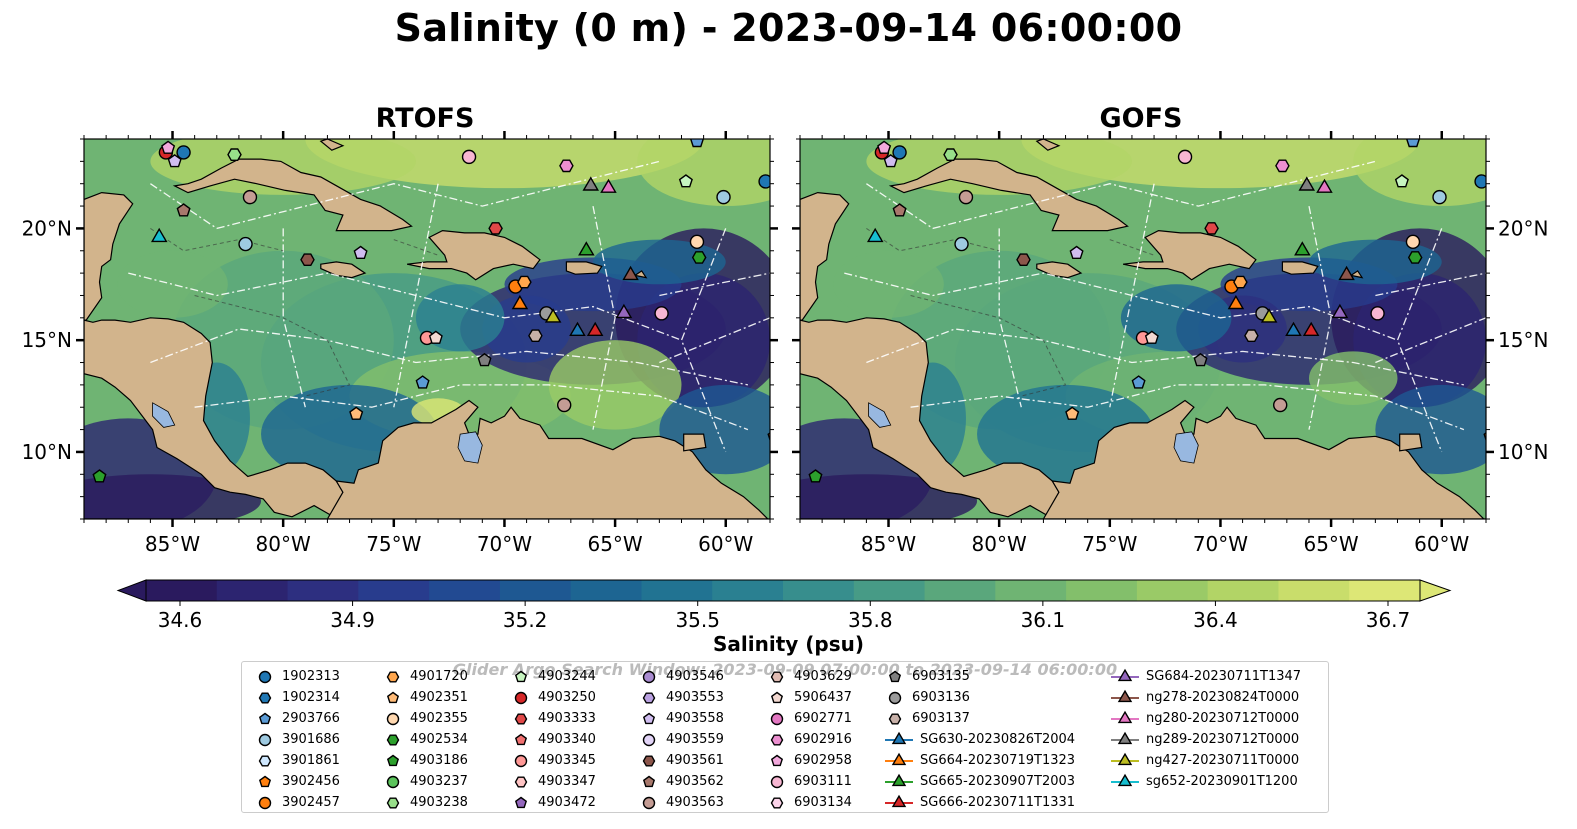 The width and height of the screenshot is (1577, 829). I want to click on legend-item: 4903563, so click(681, 802).